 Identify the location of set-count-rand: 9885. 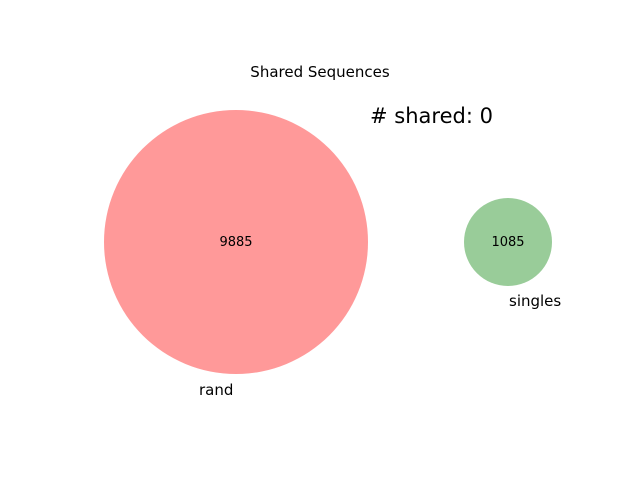
(235, 242).